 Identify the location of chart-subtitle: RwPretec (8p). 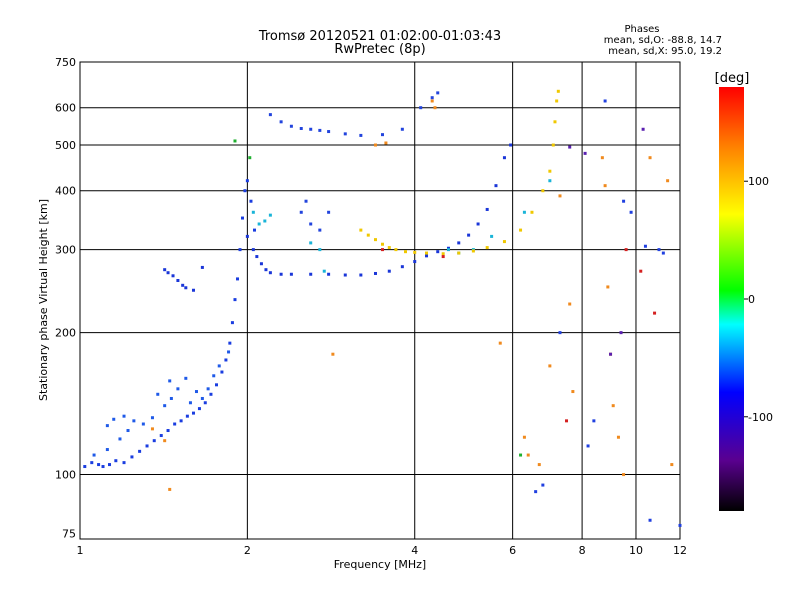
(379, 49).